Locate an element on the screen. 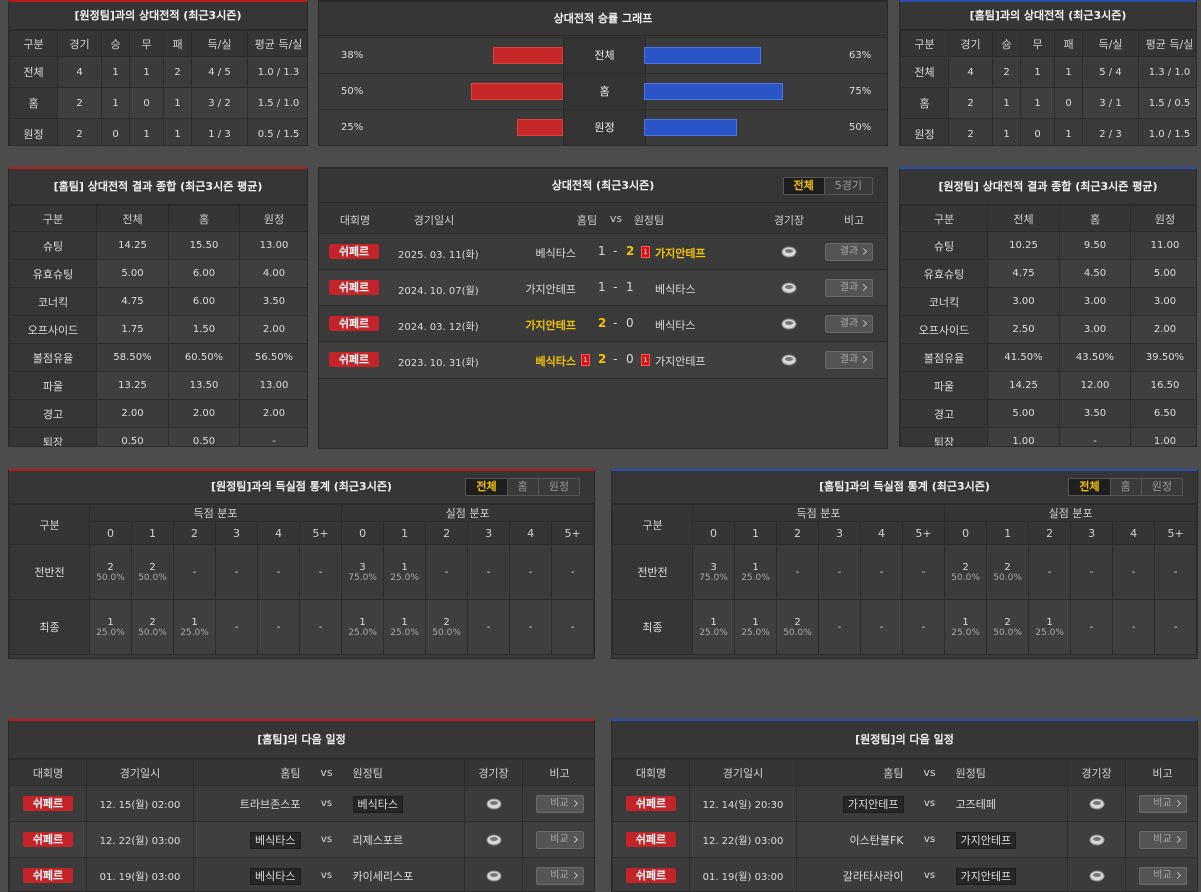  table-cell: 0 is located at coordinates (146, 103).